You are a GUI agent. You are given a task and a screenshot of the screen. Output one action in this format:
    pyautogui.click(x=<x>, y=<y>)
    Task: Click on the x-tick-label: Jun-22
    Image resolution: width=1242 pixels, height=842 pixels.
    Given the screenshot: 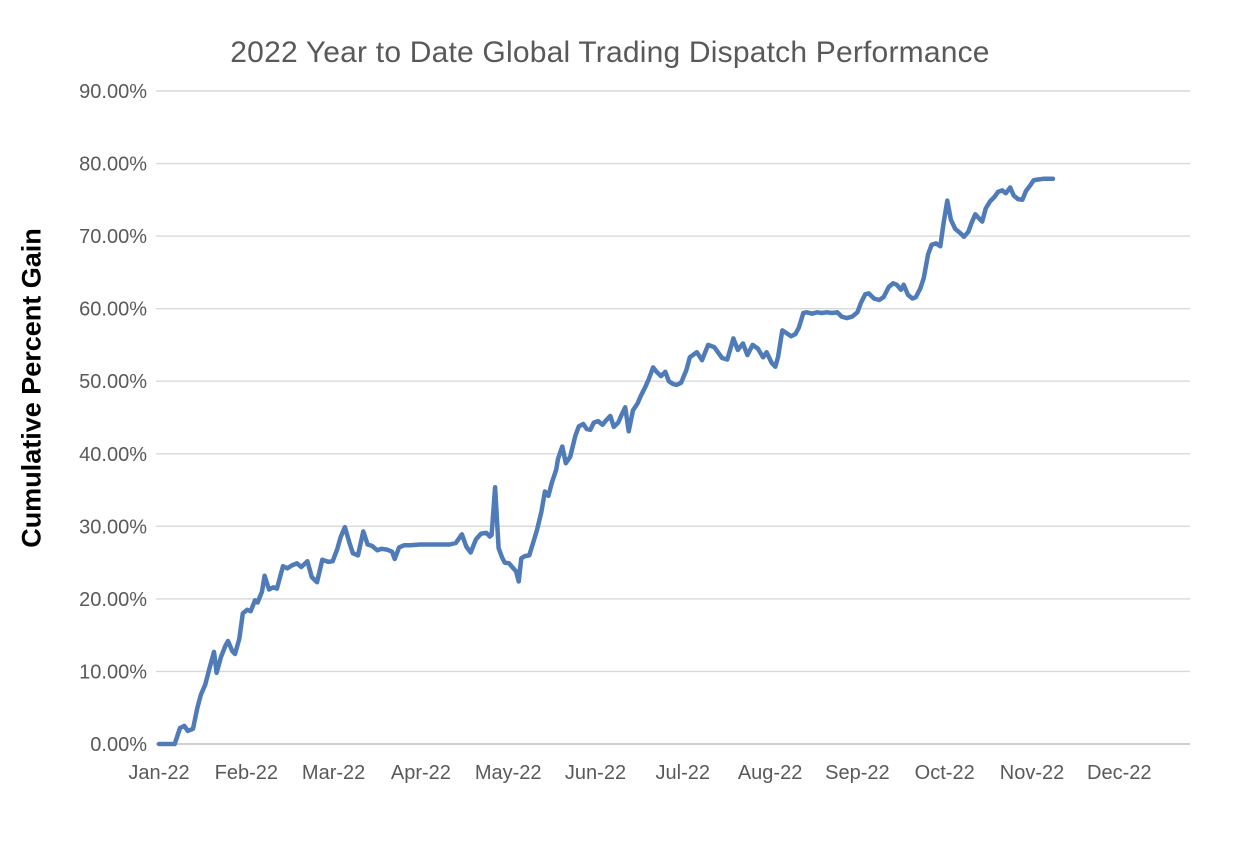 What is the action you would take?
    pyautogui.click(x=595, y=773)
    